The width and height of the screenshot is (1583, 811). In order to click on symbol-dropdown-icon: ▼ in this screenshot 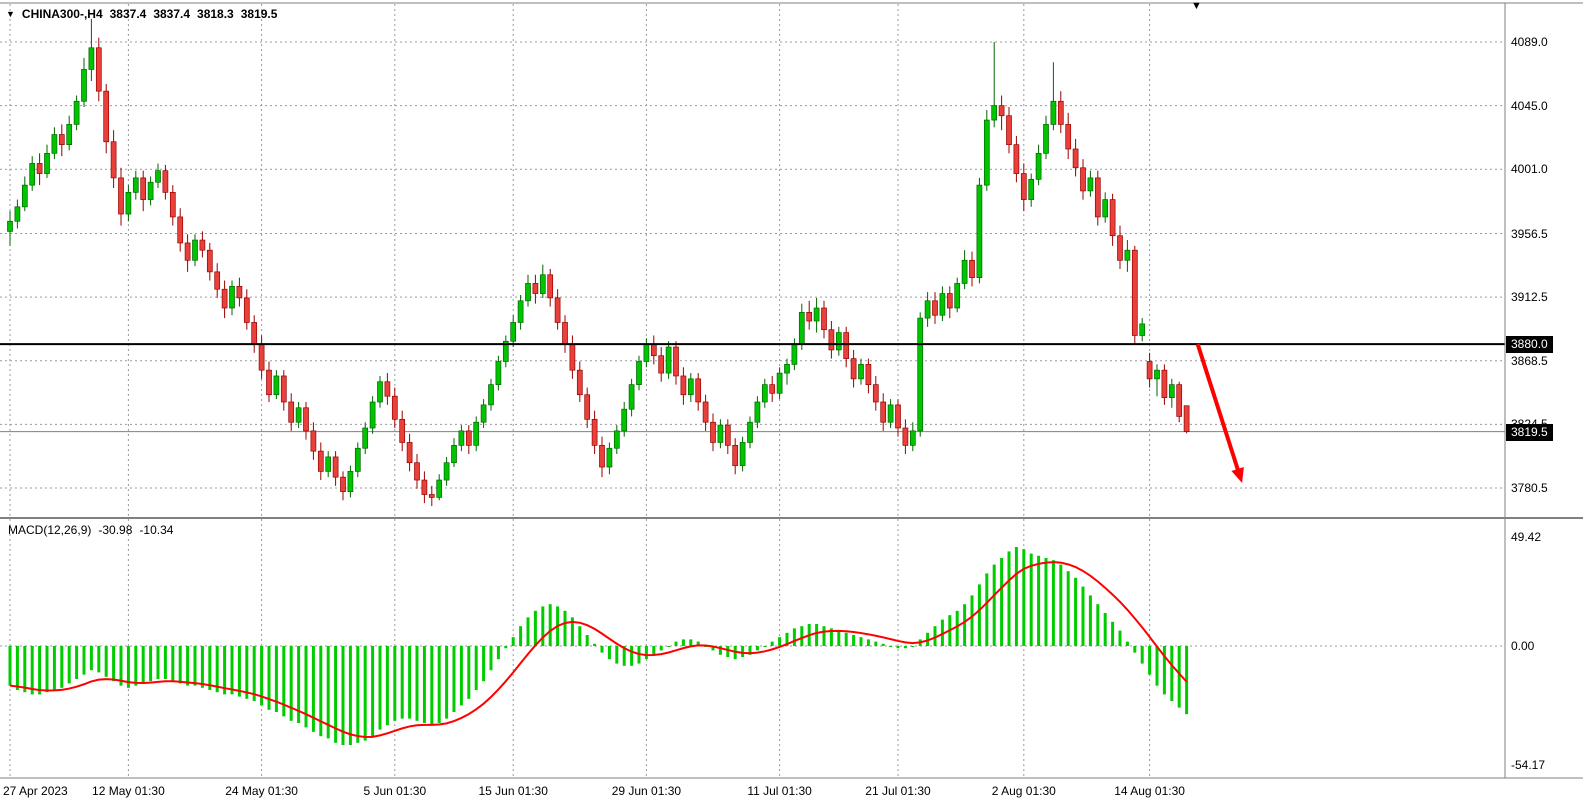, I will do `click(10, 14)`.